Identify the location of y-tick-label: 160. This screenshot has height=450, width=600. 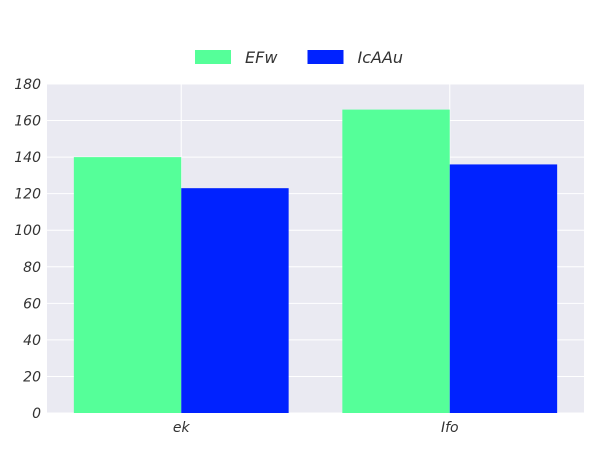
(27, 122).